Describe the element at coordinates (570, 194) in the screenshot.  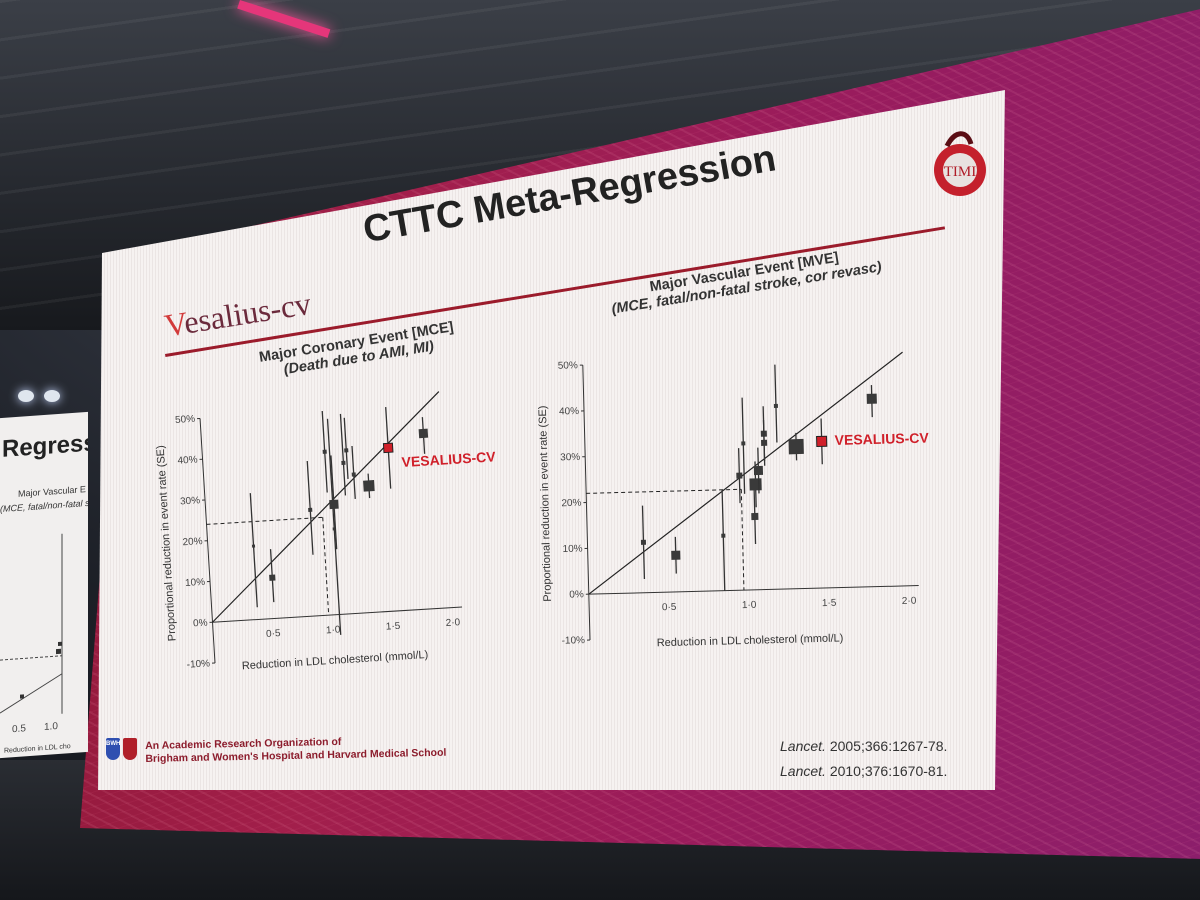
I see `slide-title: CTTC Meta-Regression` at that location.